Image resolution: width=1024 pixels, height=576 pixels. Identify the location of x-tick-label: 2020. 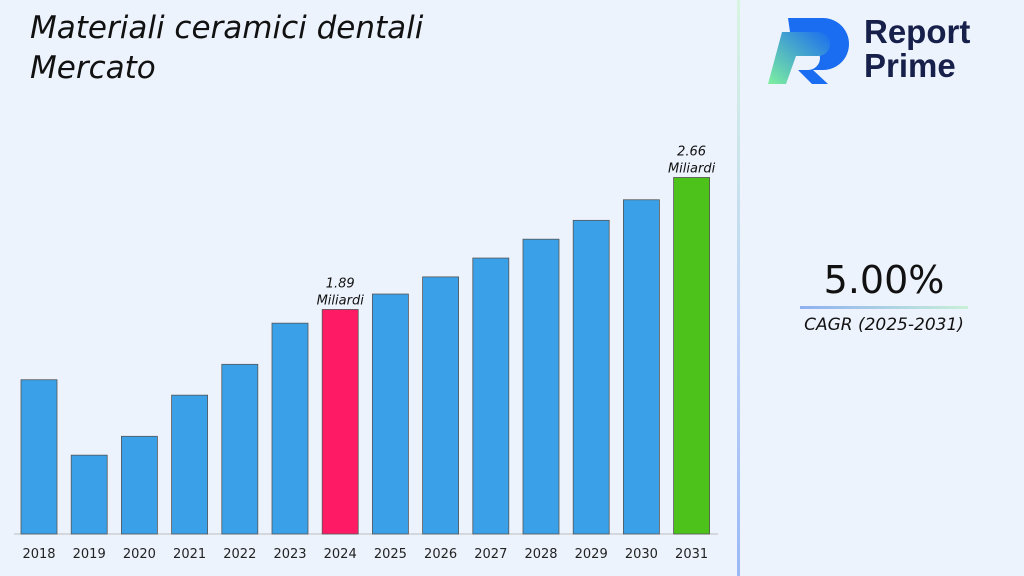
(139, 554).